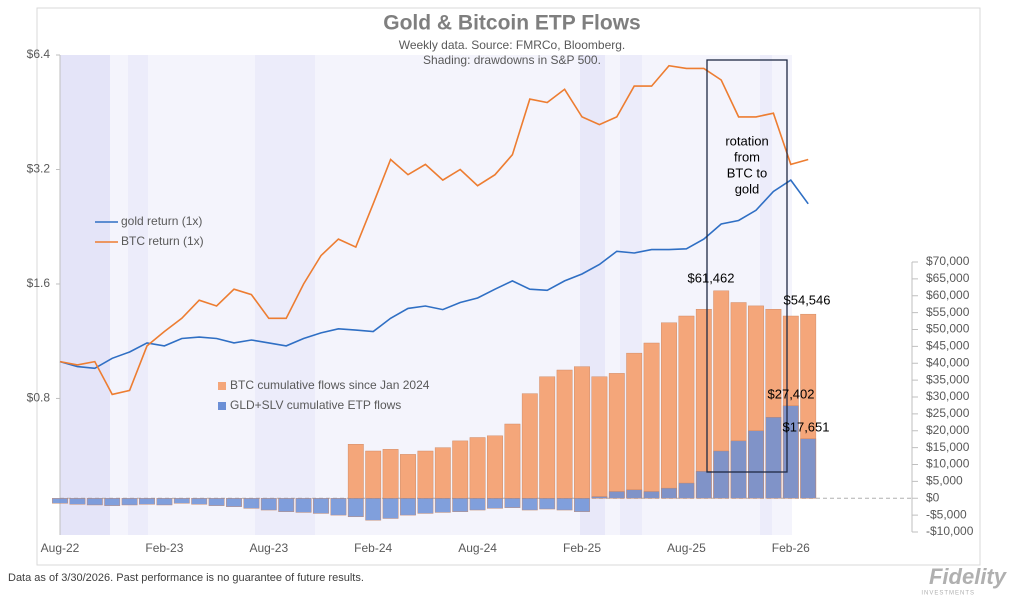 The image size is (1024, 599). I want to click on legend-label: BTC return (1x), so click(162, 241).